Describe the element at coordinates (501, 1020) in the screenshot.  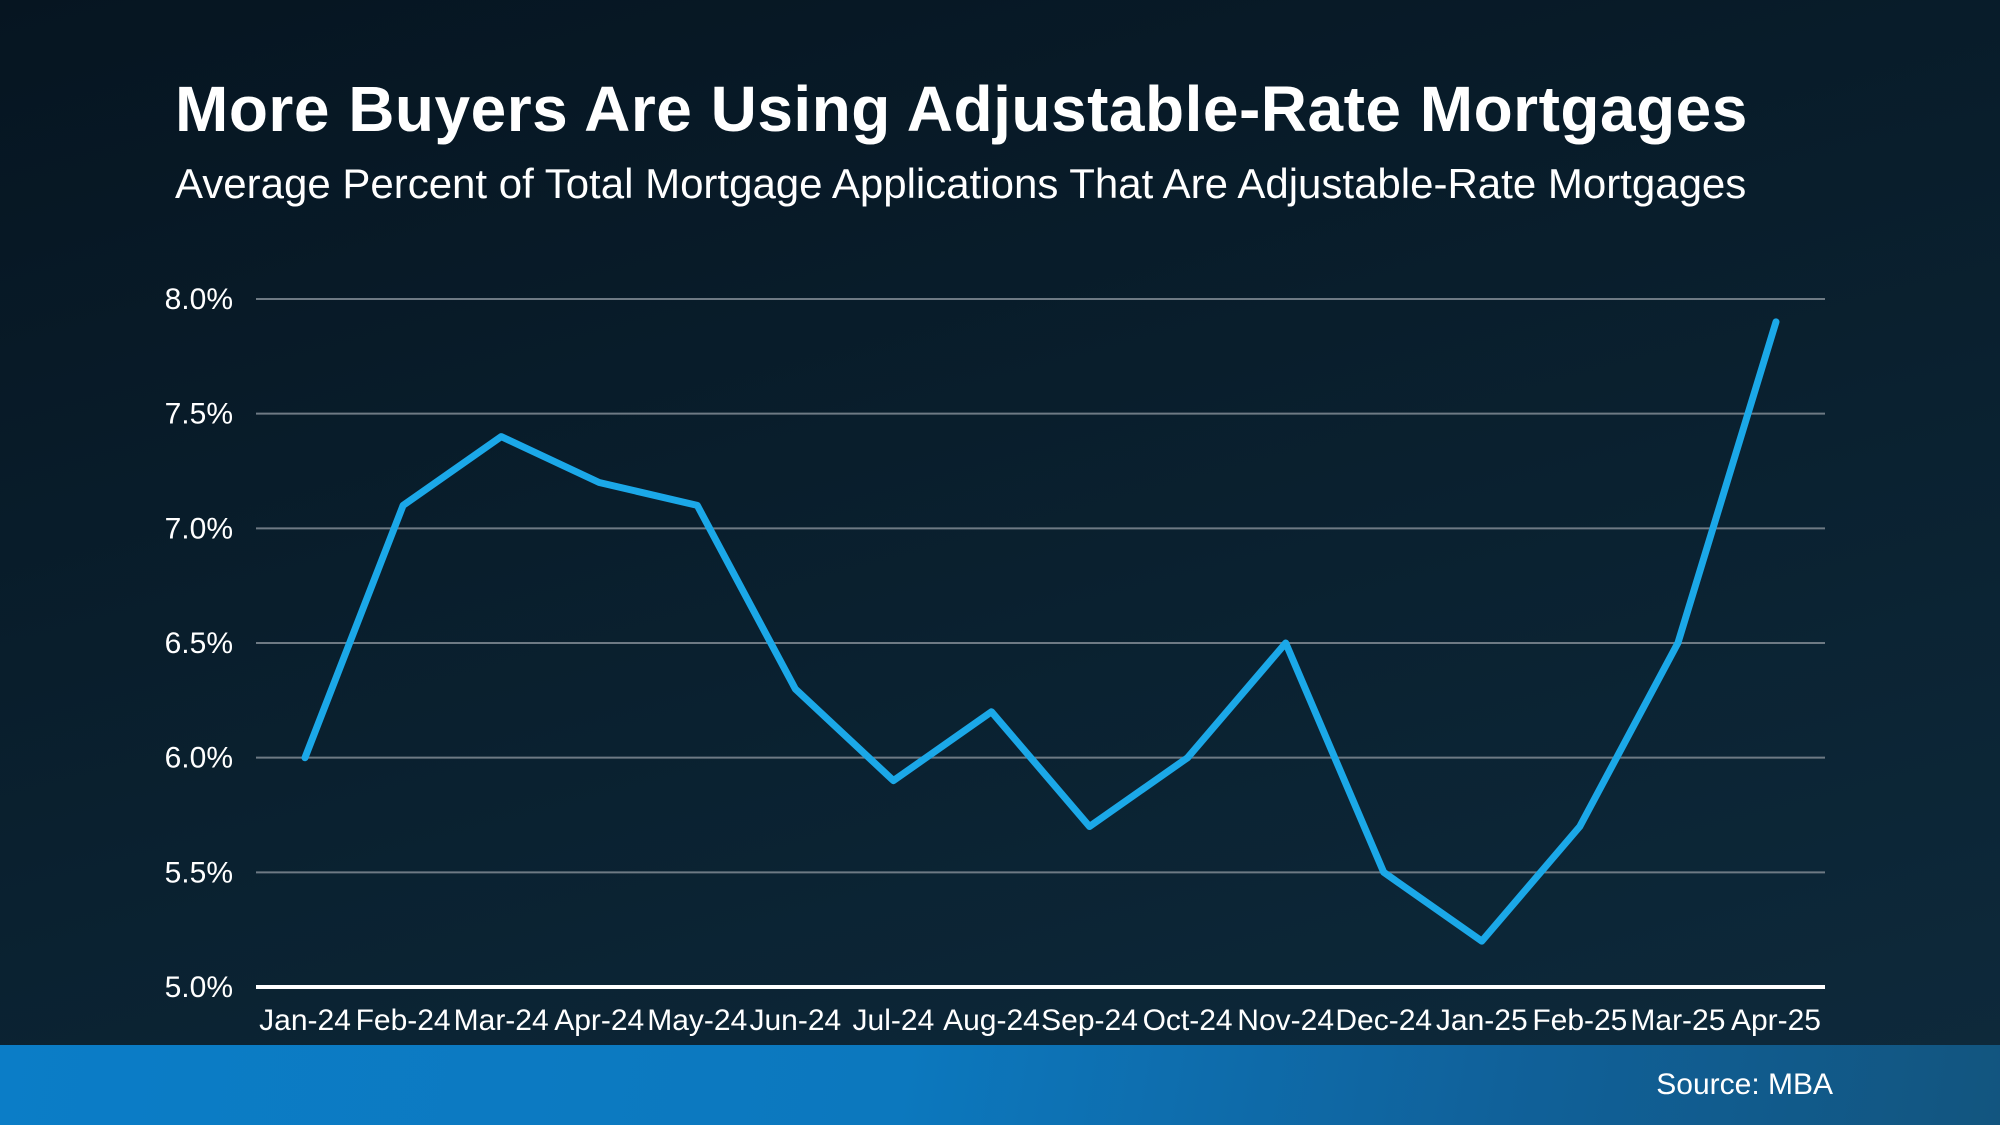
I see `x-tick-label: Mar-24` at that location.